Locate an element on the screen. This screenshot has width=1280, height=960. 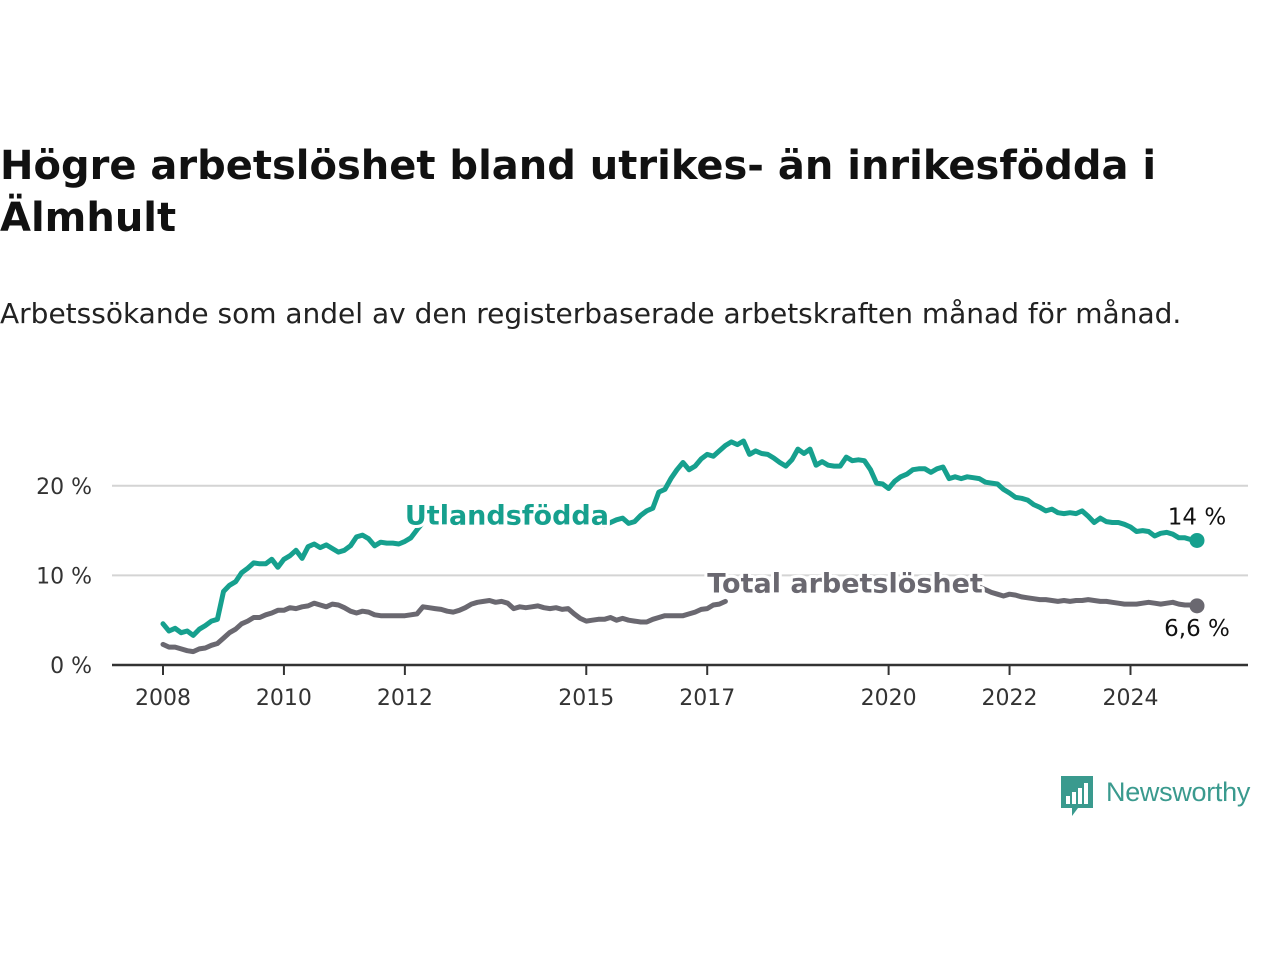
newsworthy-logo-icon is located at coordinates (1077, 796).